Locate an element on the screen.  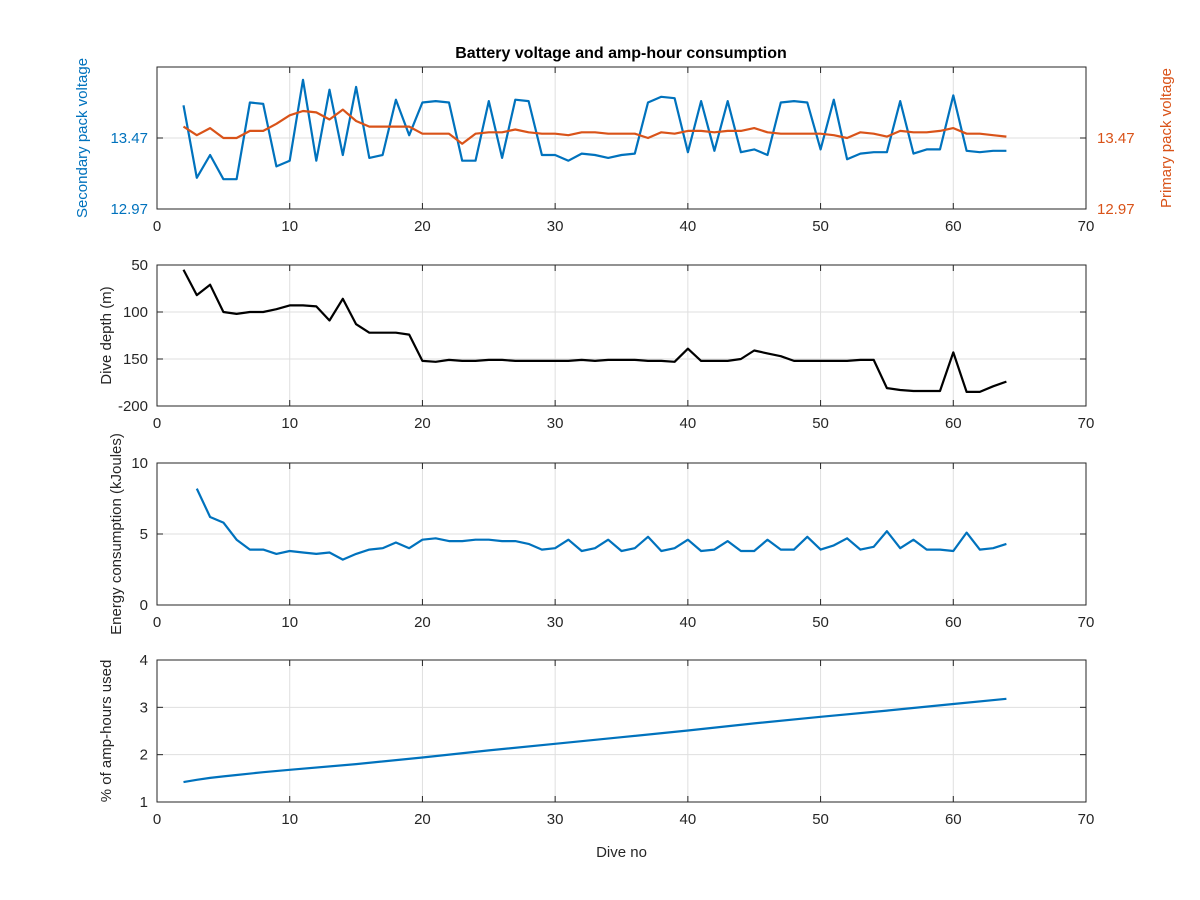
y-tick-label: 10 is located at coordinates (139, 463).